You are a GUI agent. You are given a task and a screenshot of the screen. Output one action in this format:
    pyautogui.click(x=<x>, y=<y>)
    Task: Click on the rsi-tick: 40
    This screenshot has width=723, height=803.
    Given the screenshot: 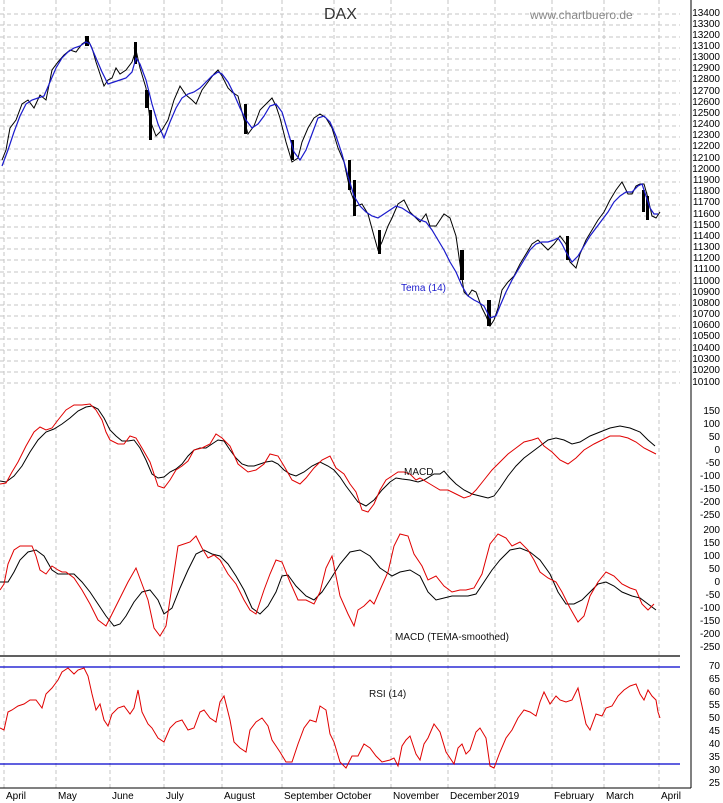 What is the action you would take?
    pyautogui.click(x=714, y=744)
    